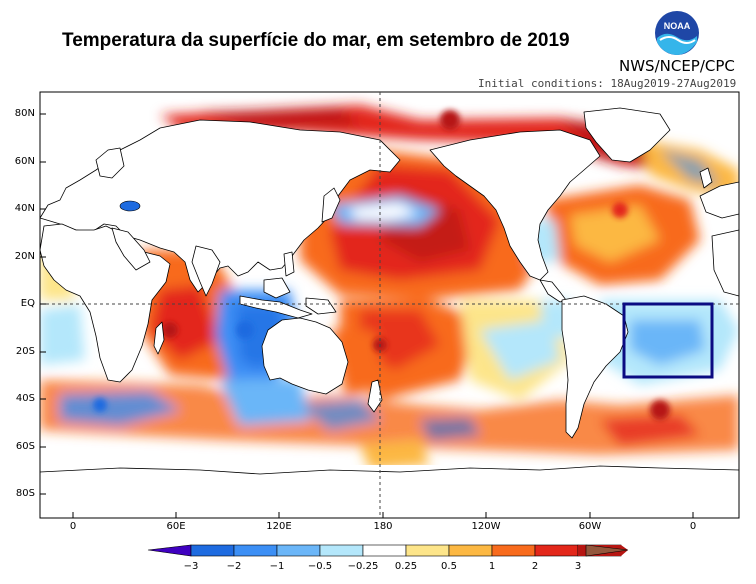 This screenshot has height=584, width=756. I want to click on lat-label-20s: 20S, so click(25, 351).